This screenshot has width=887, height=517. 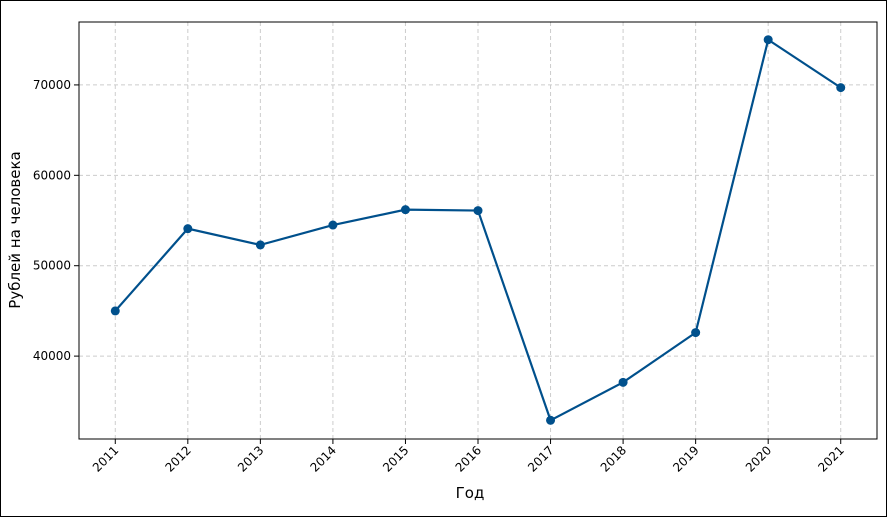 What do you see at coordinates (52, 85) in the screenshot?
I see `y-tick-label: 70000` at bounding box center [52, 85].